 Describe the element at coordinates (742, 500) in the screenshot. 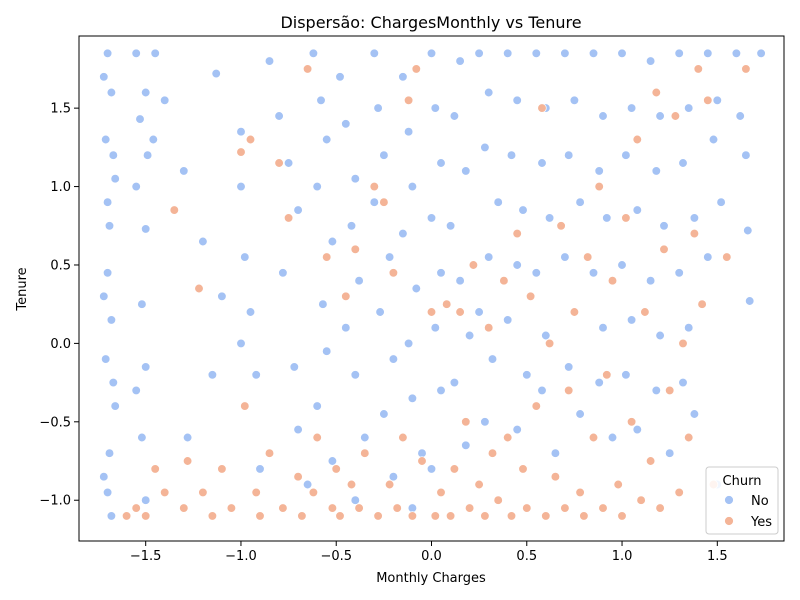

I see `legend: Churn No Yes` at that location.